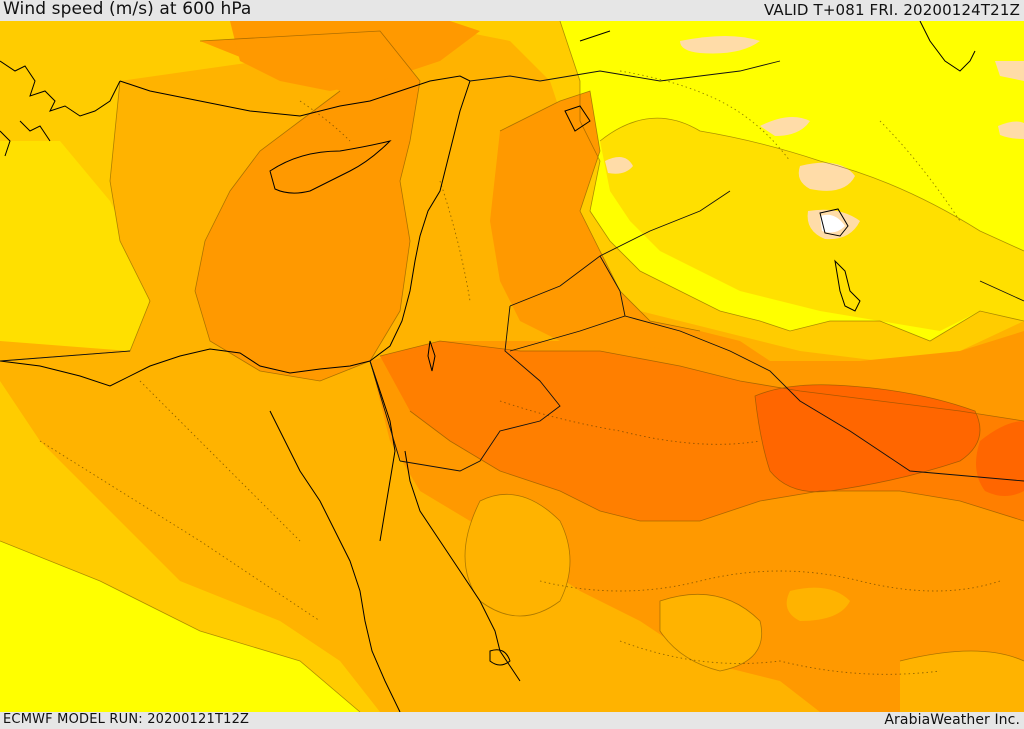 The width and height of the screenshot is (1024, 729). Describe the element at coordinates (826, 176) in the screenshot. I see `calm-spot-east` at that location.